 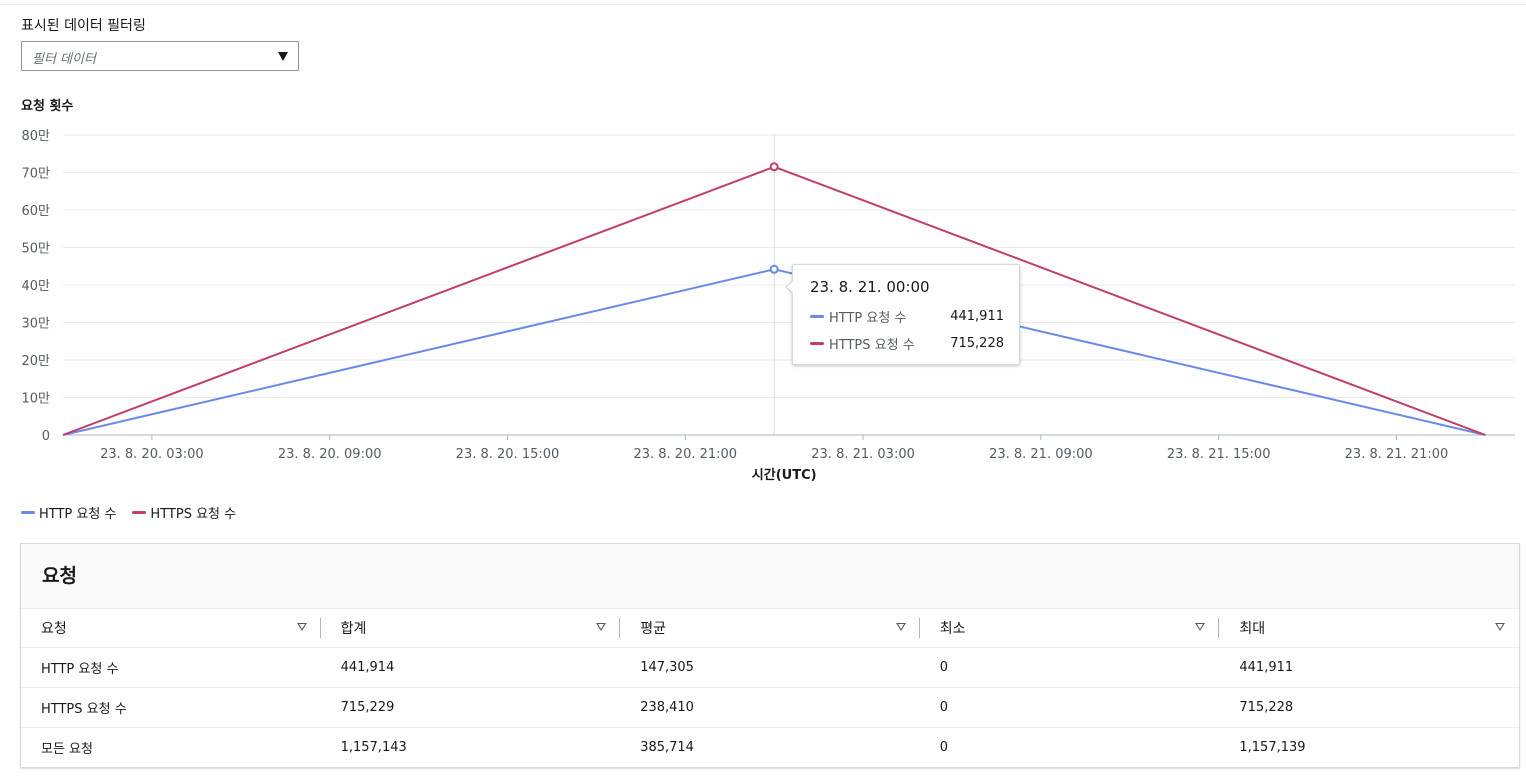 What do you see at coordinates (28, 512) in the screenshot?
I see `legend-swatch-http` at bounding box center [28, 512].